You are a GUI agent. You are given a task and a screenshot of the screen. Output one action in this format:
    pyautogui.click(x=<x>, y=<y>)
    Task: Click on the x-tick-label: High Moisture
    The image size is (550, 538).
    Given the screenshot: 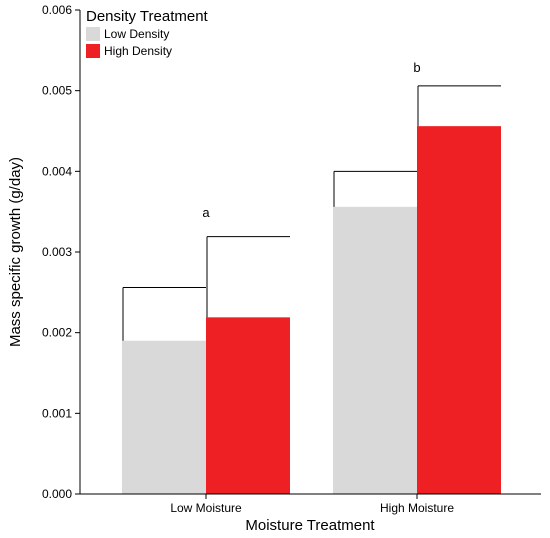 What is the action you would take?
    pyautogui.click(x=417, y=508)
    